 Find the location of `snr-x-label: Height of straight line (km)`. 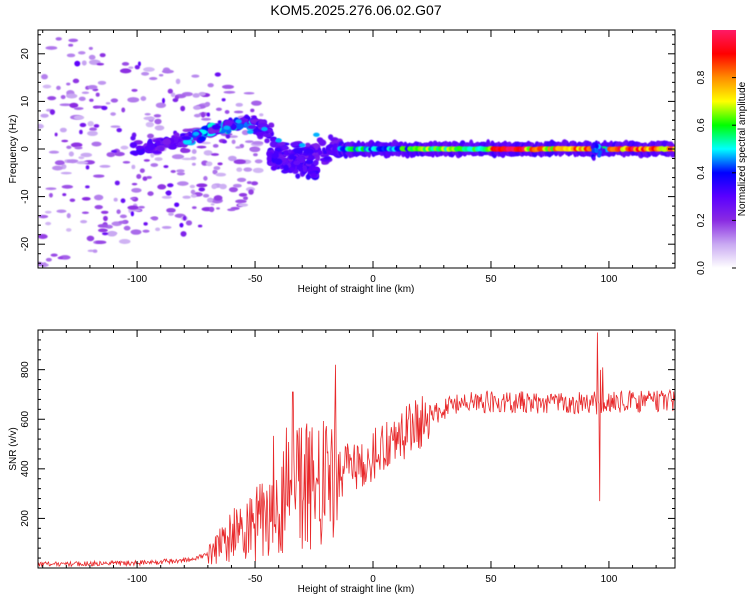

snr-x-label: Height of straight line (km) is located at coordinates (356, 589).